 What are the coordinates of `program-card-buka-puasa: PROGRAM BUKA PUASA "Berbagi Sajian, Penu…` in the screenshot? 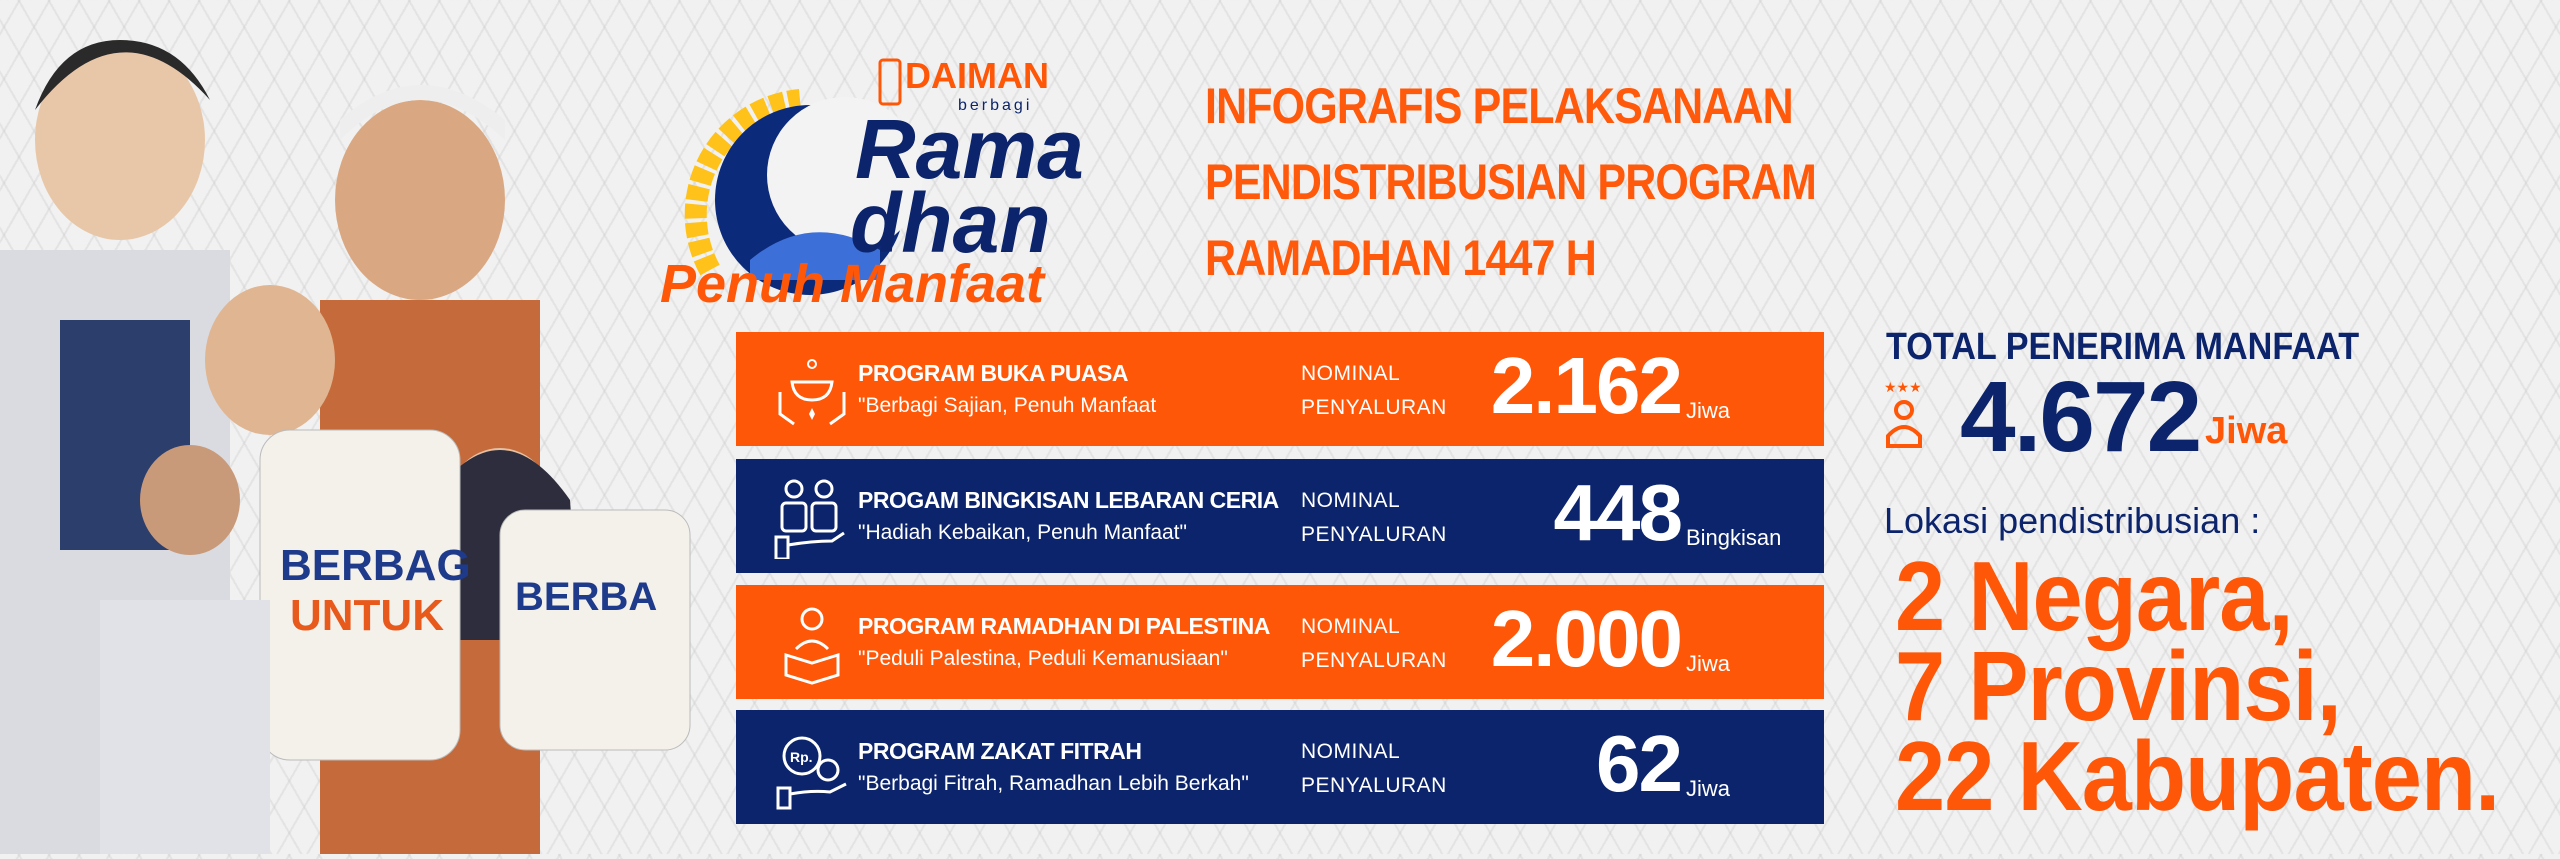 It's located at (1280, 389).